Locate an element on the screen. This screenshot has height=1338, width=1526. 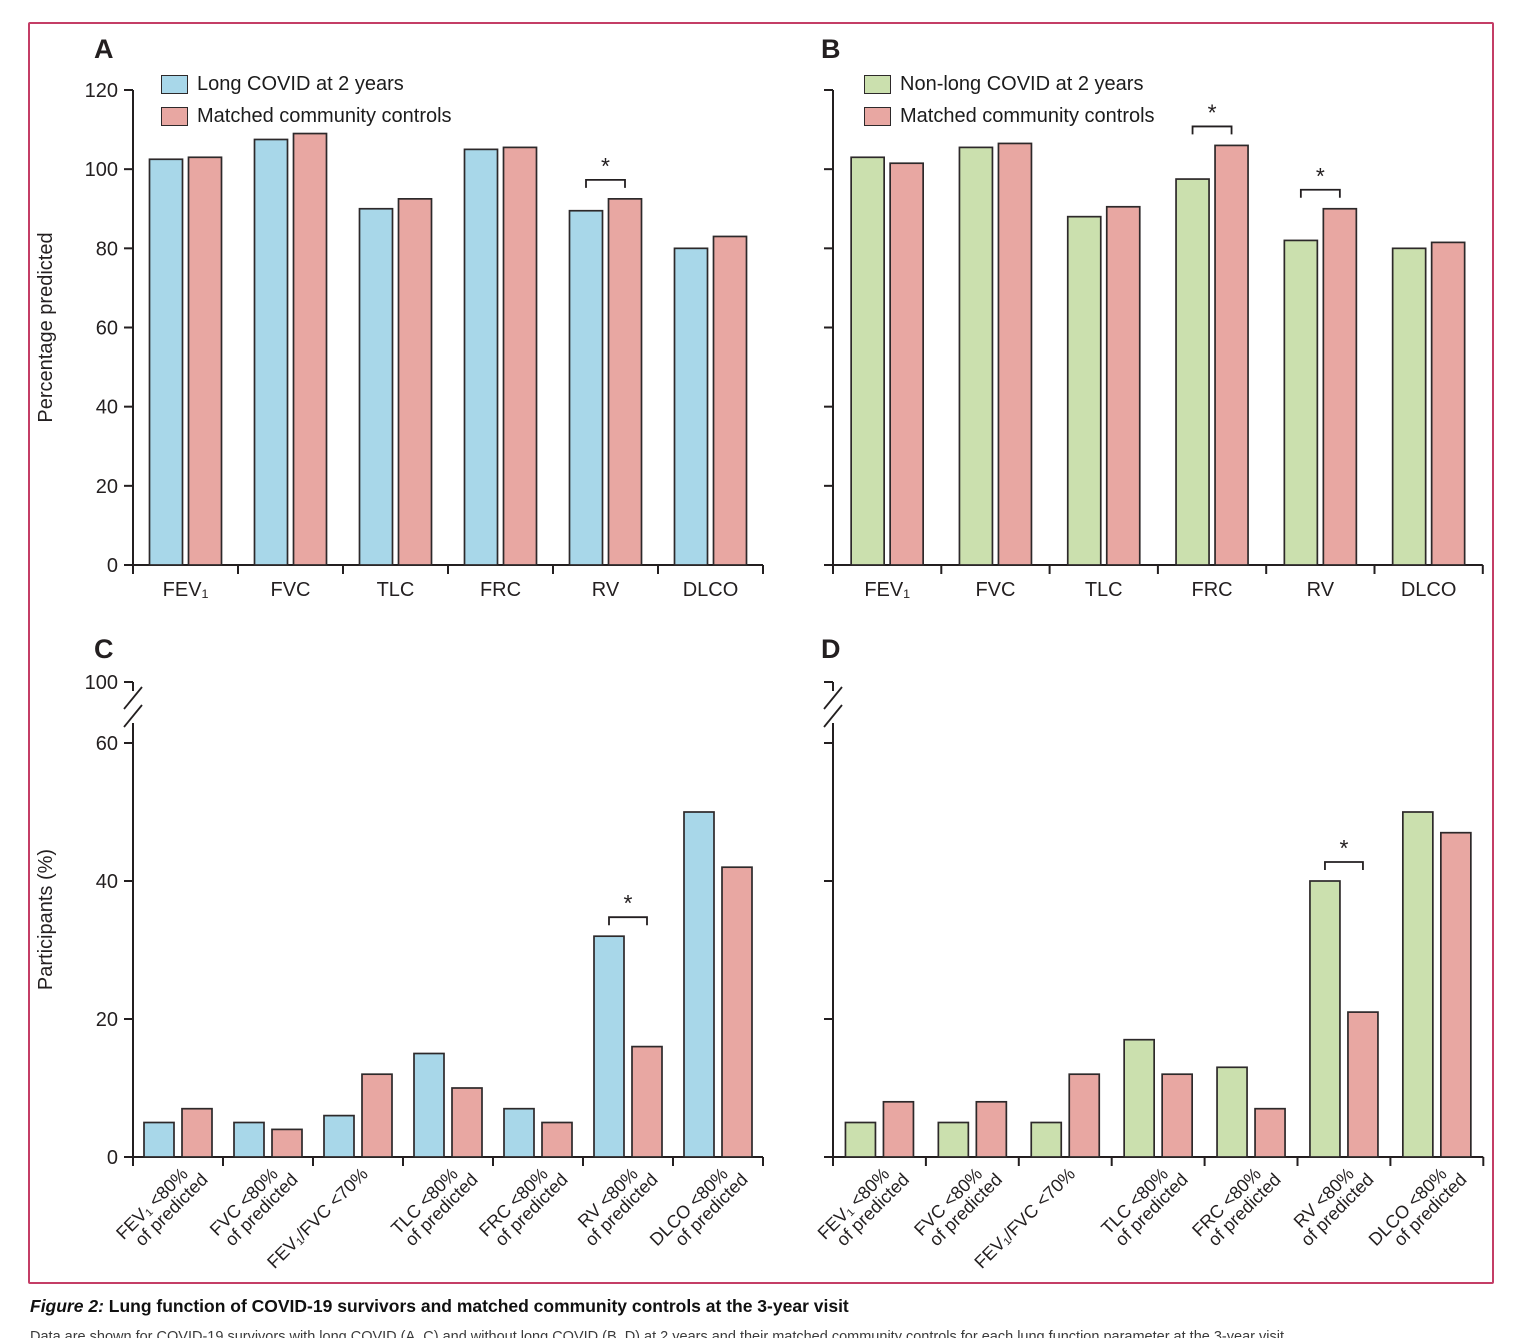
y-tick-label: 40 is located at coordinates (107, 408).